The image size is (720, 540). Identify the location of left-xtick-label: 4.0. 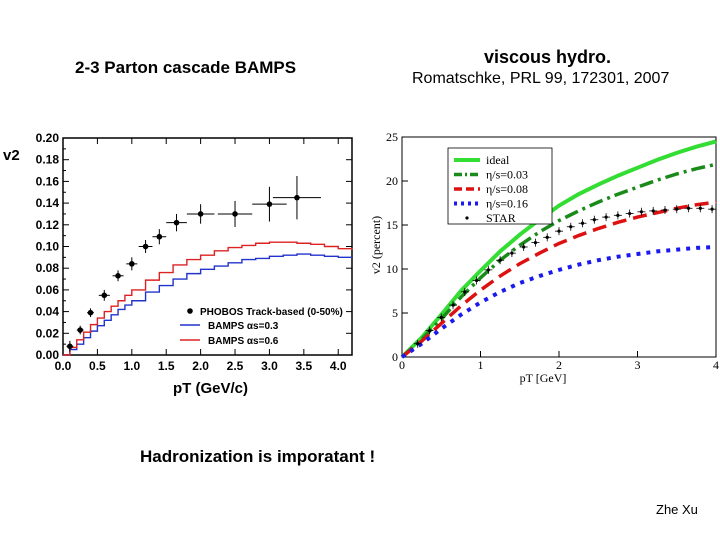
(338, 366).